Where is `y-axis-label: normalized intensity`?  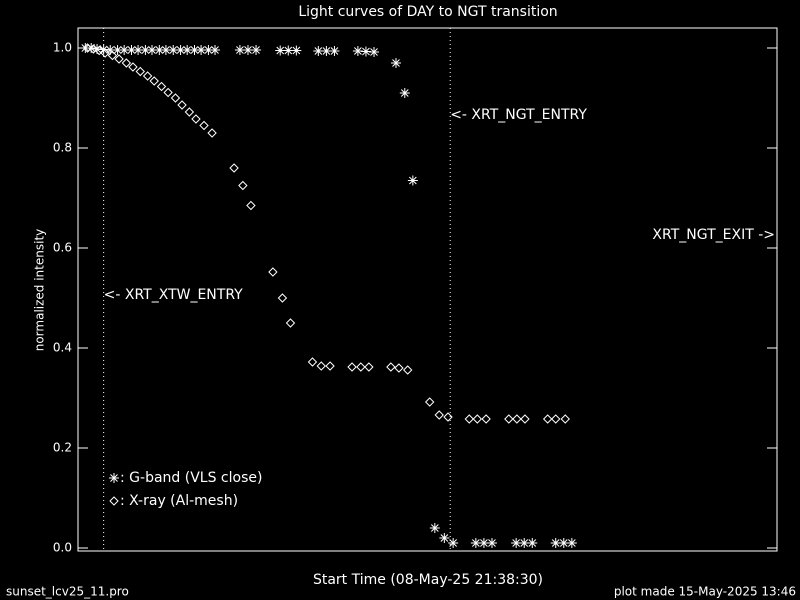
y-axis-label: normalized intensity is located at coordinates (40, 290).